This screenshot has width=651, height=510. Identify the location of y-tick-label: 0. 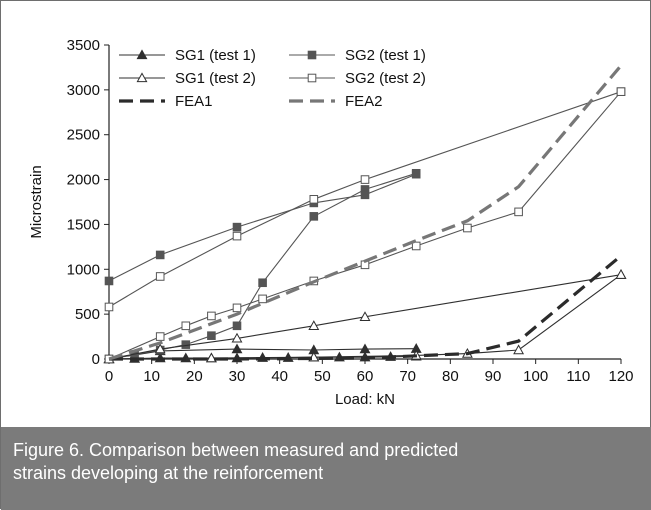
(96, 359).